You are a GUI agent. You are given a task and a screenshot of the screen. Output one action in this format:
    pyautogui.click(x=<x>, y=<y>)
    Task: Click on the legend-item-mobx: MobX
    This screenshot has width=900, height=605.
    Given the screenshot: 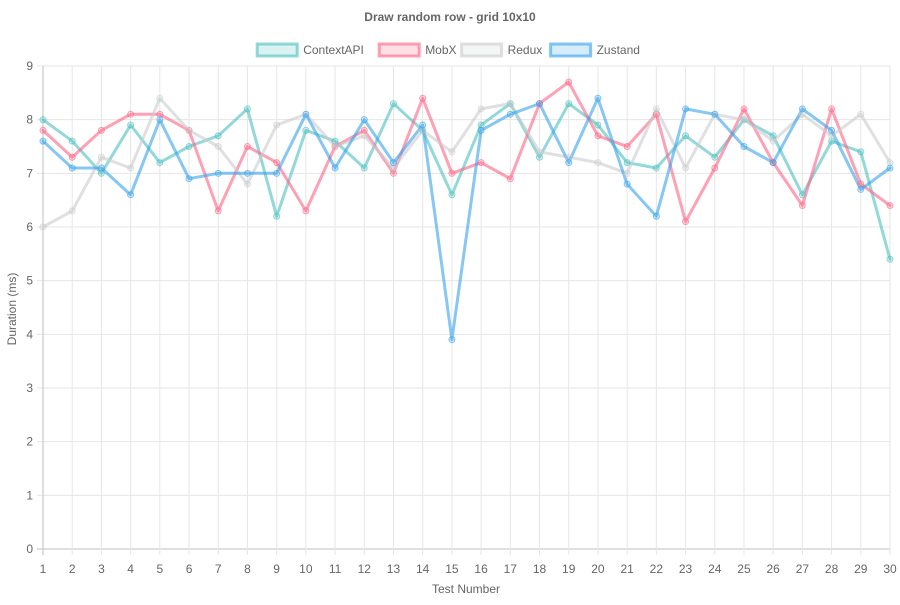 What is the action you would take?
    pyautogui.click(x=417, y=50)
    